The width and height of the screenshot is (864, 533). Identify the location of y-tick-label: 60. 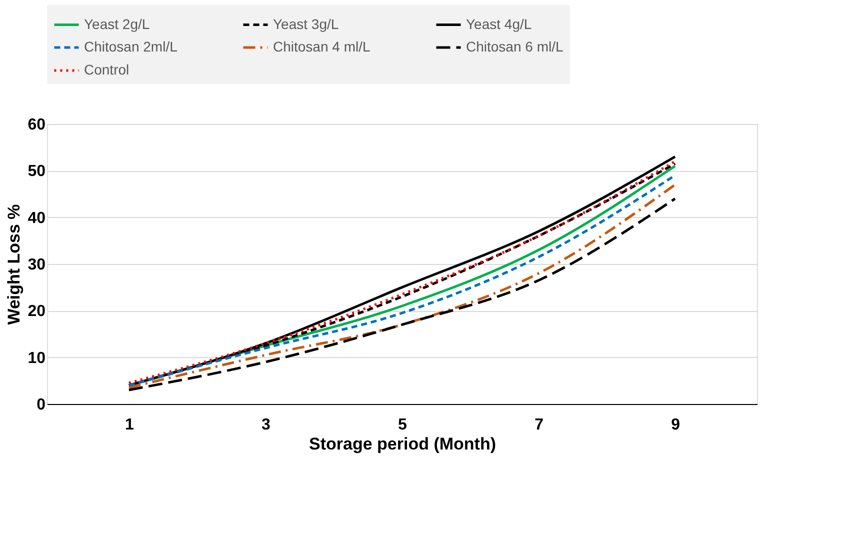
(37, 125).